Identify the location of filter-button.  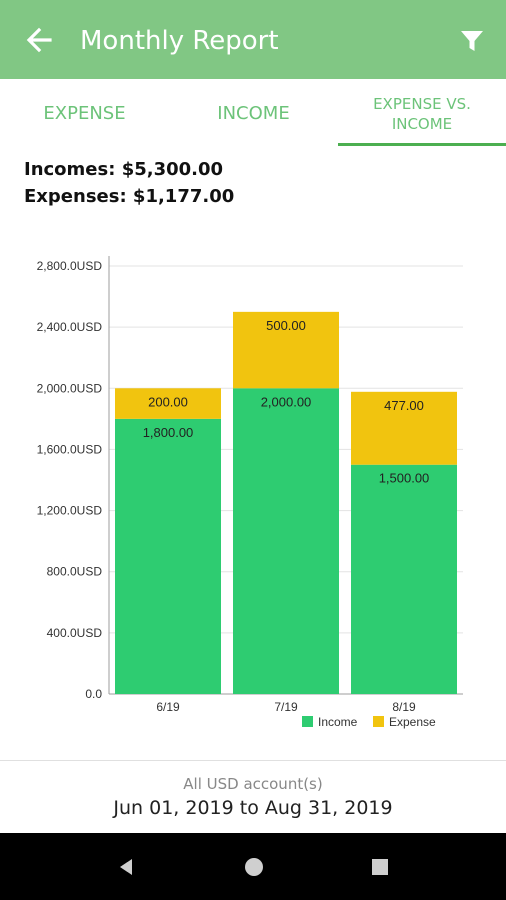
(472, 41).